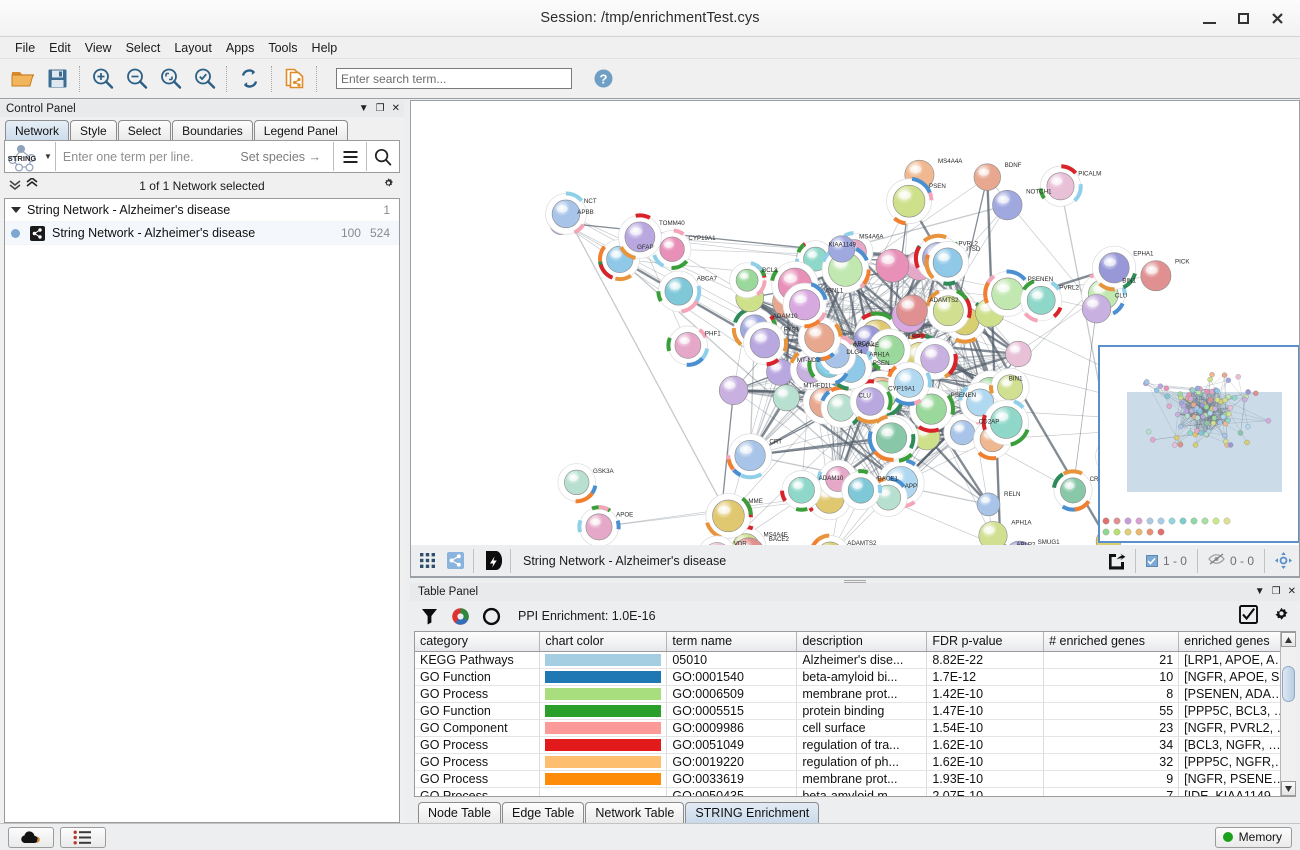  Describe the element at coordinates (60, 47) in the screenshot. I see `menu-edit: Edit` at that location.